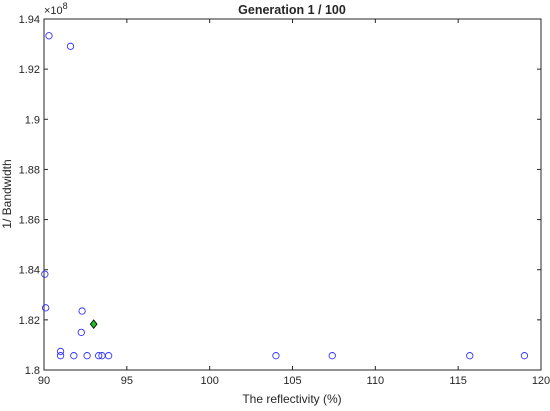 The height and width of the screenshot is (411, 550). What do you see at coordinates (29, 20) in the screenshot?
I see `y-tick-label: 1.94` at bounding box center [29, 20].